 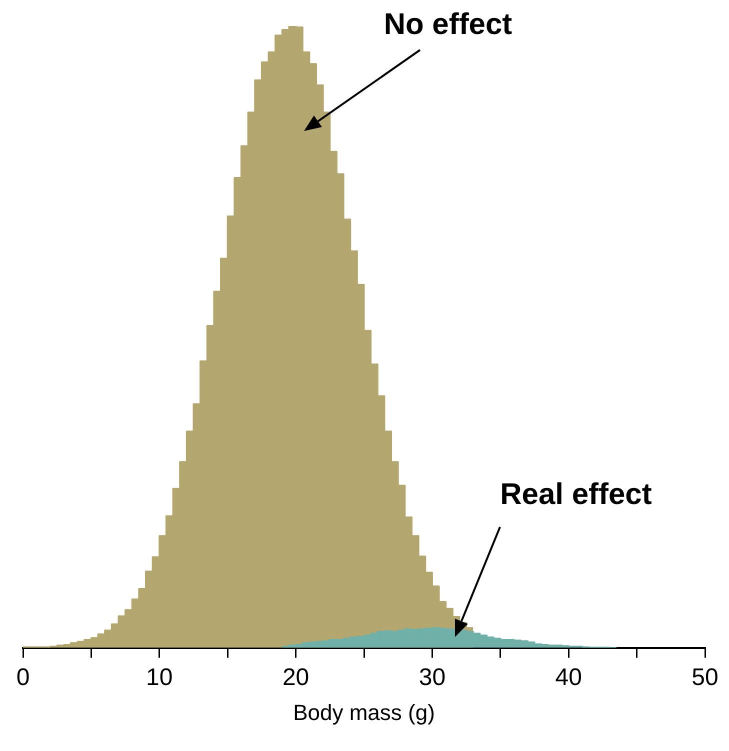 I want to click on x-tick-label: 0, so click(x=23, y=677).